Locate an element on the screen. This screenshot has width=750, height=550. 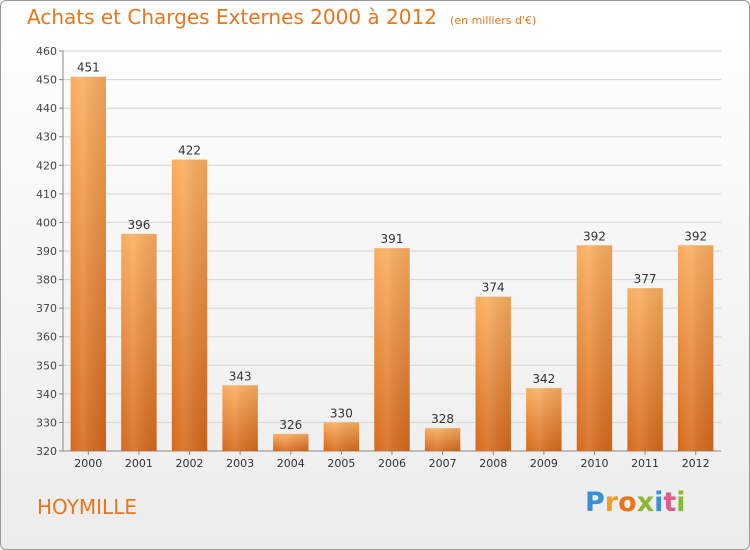
data-label: 326 is located at coordinates (290, 425).